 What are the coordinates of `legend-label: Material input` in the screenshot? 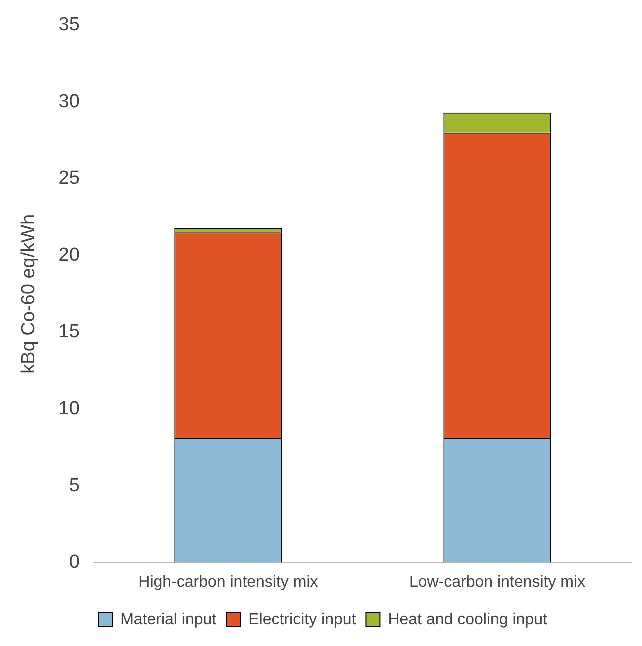 It's located at (169, 619).